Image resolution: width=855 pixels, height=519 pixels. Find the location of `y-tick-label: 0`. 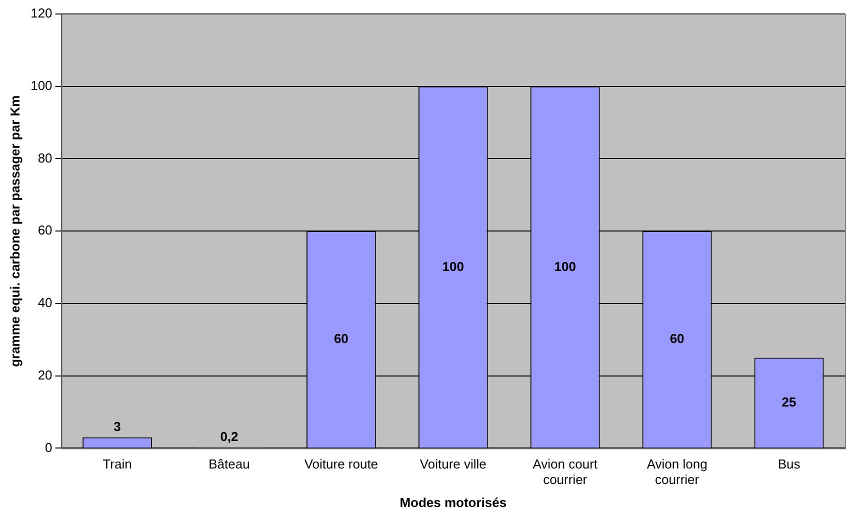

y-tick-label: 0 is located at coordinates (48, 447).